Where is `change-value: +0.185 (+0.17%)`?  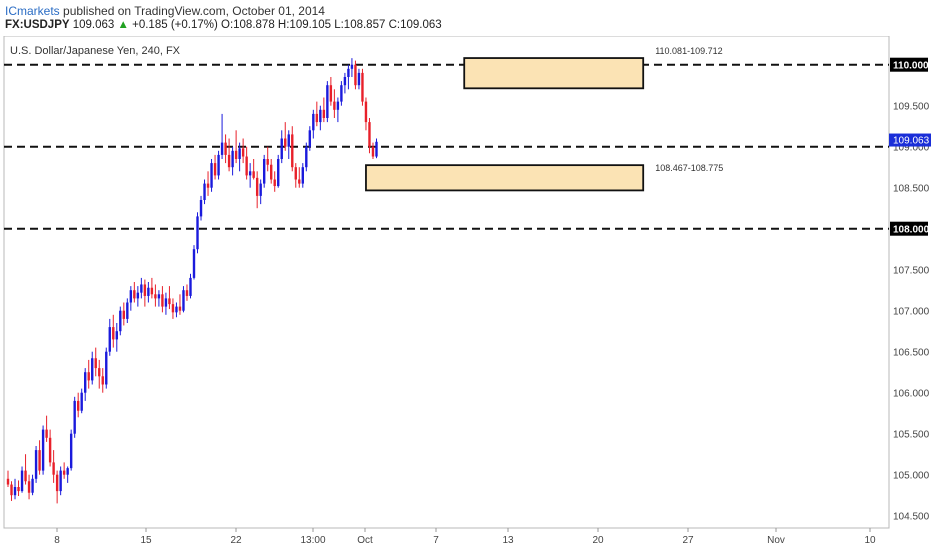 change-value: +0.185 (+0.17%) is located at coordinates (175, 25).